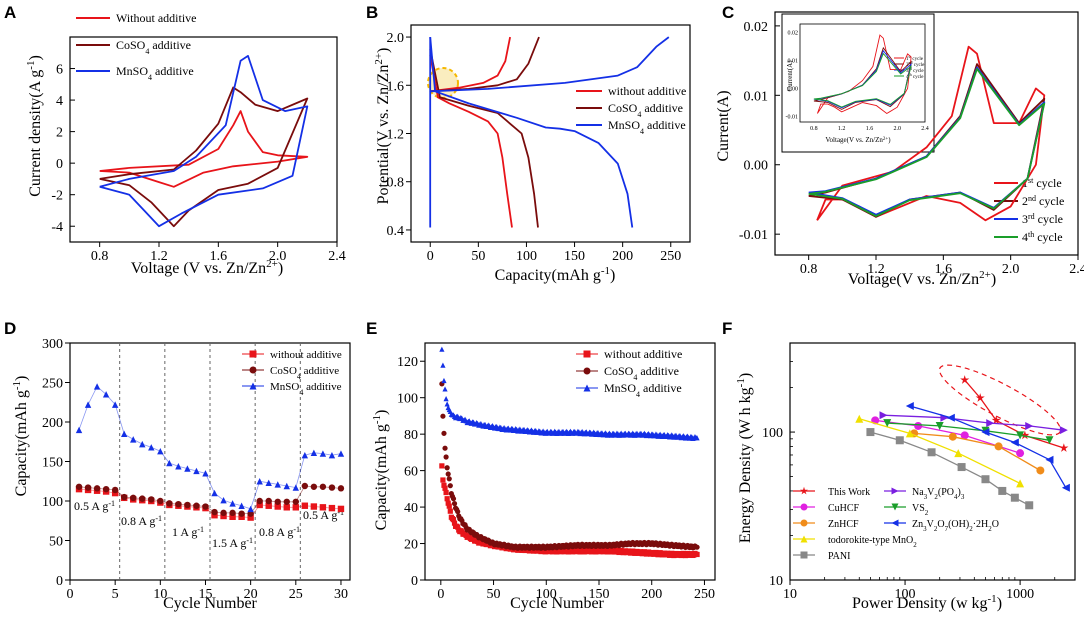 The height and width of the screenshot is (617, 1084). Describe the element at coordinates (34, 126) in the screenshot. I see `panel-a-ylabel: Current density(A g-1)` at that location.